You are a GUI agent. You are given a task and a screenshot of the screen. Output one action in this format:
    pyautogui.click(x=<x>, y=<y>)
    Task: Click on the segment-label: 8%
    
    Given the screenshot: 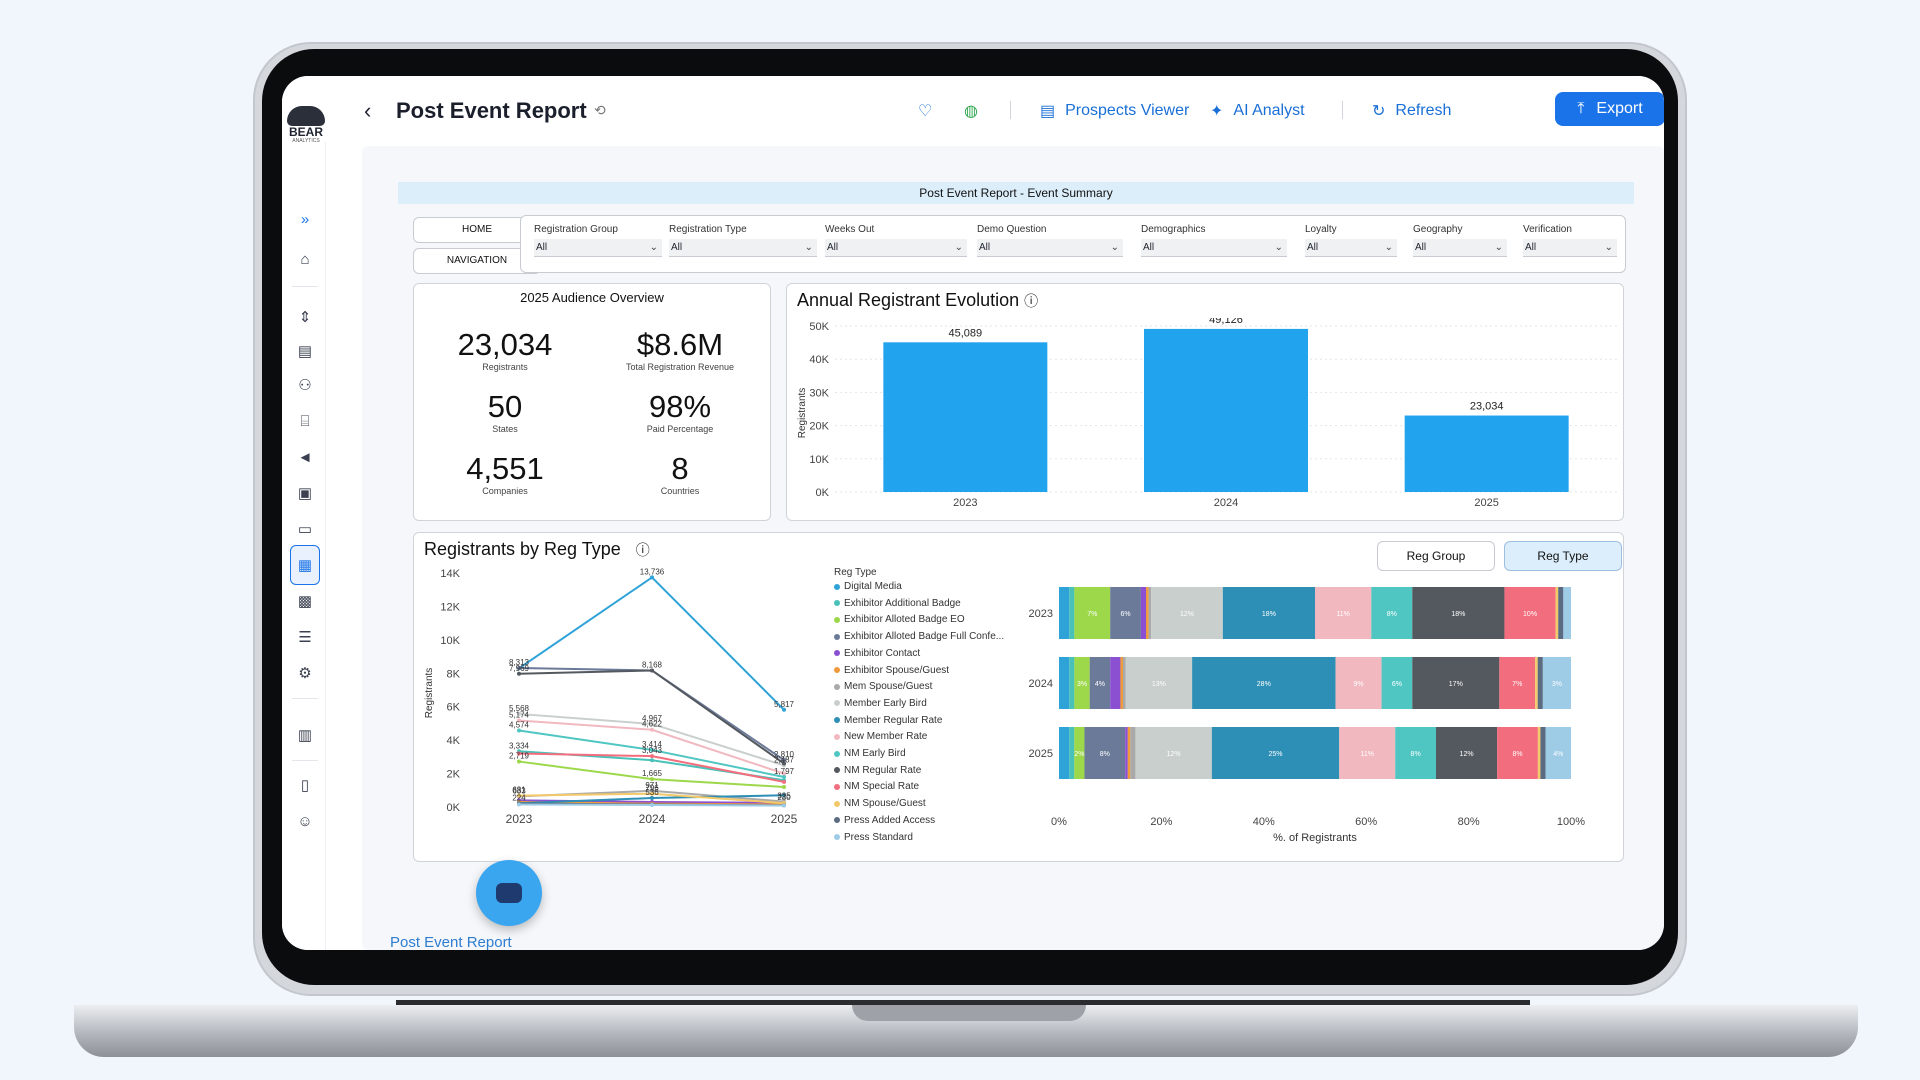 What is the action you would take?
    pyautogui.click(x=1517, y=754)
    